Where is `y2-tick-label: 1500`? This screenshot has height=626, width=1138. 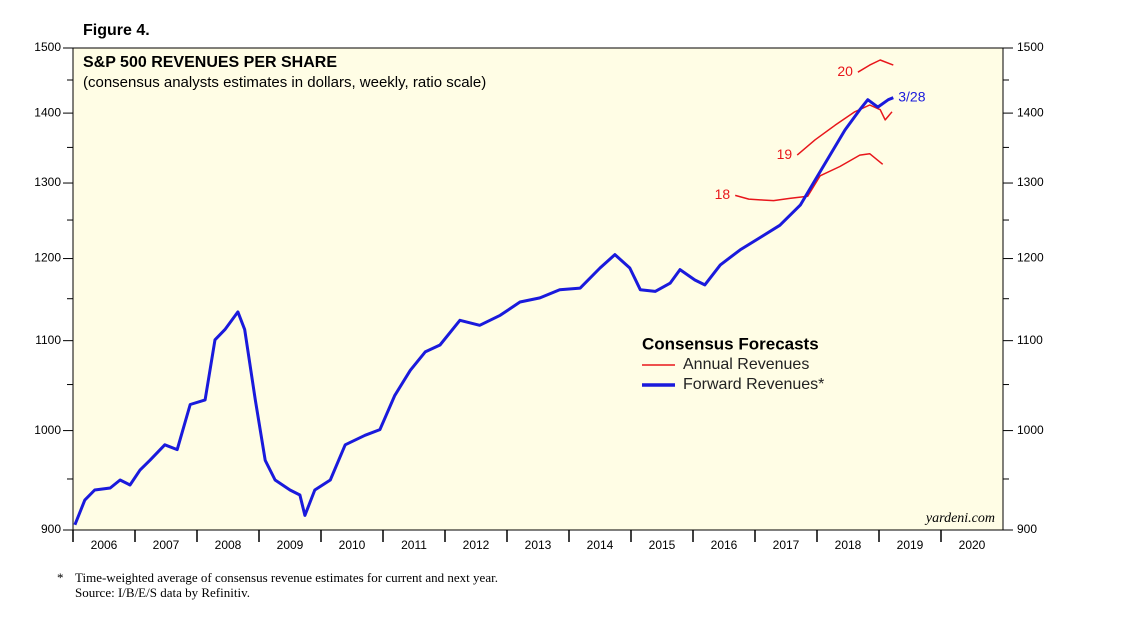 y2-tick-label: 1500 is located at coordinates (1030, 47).